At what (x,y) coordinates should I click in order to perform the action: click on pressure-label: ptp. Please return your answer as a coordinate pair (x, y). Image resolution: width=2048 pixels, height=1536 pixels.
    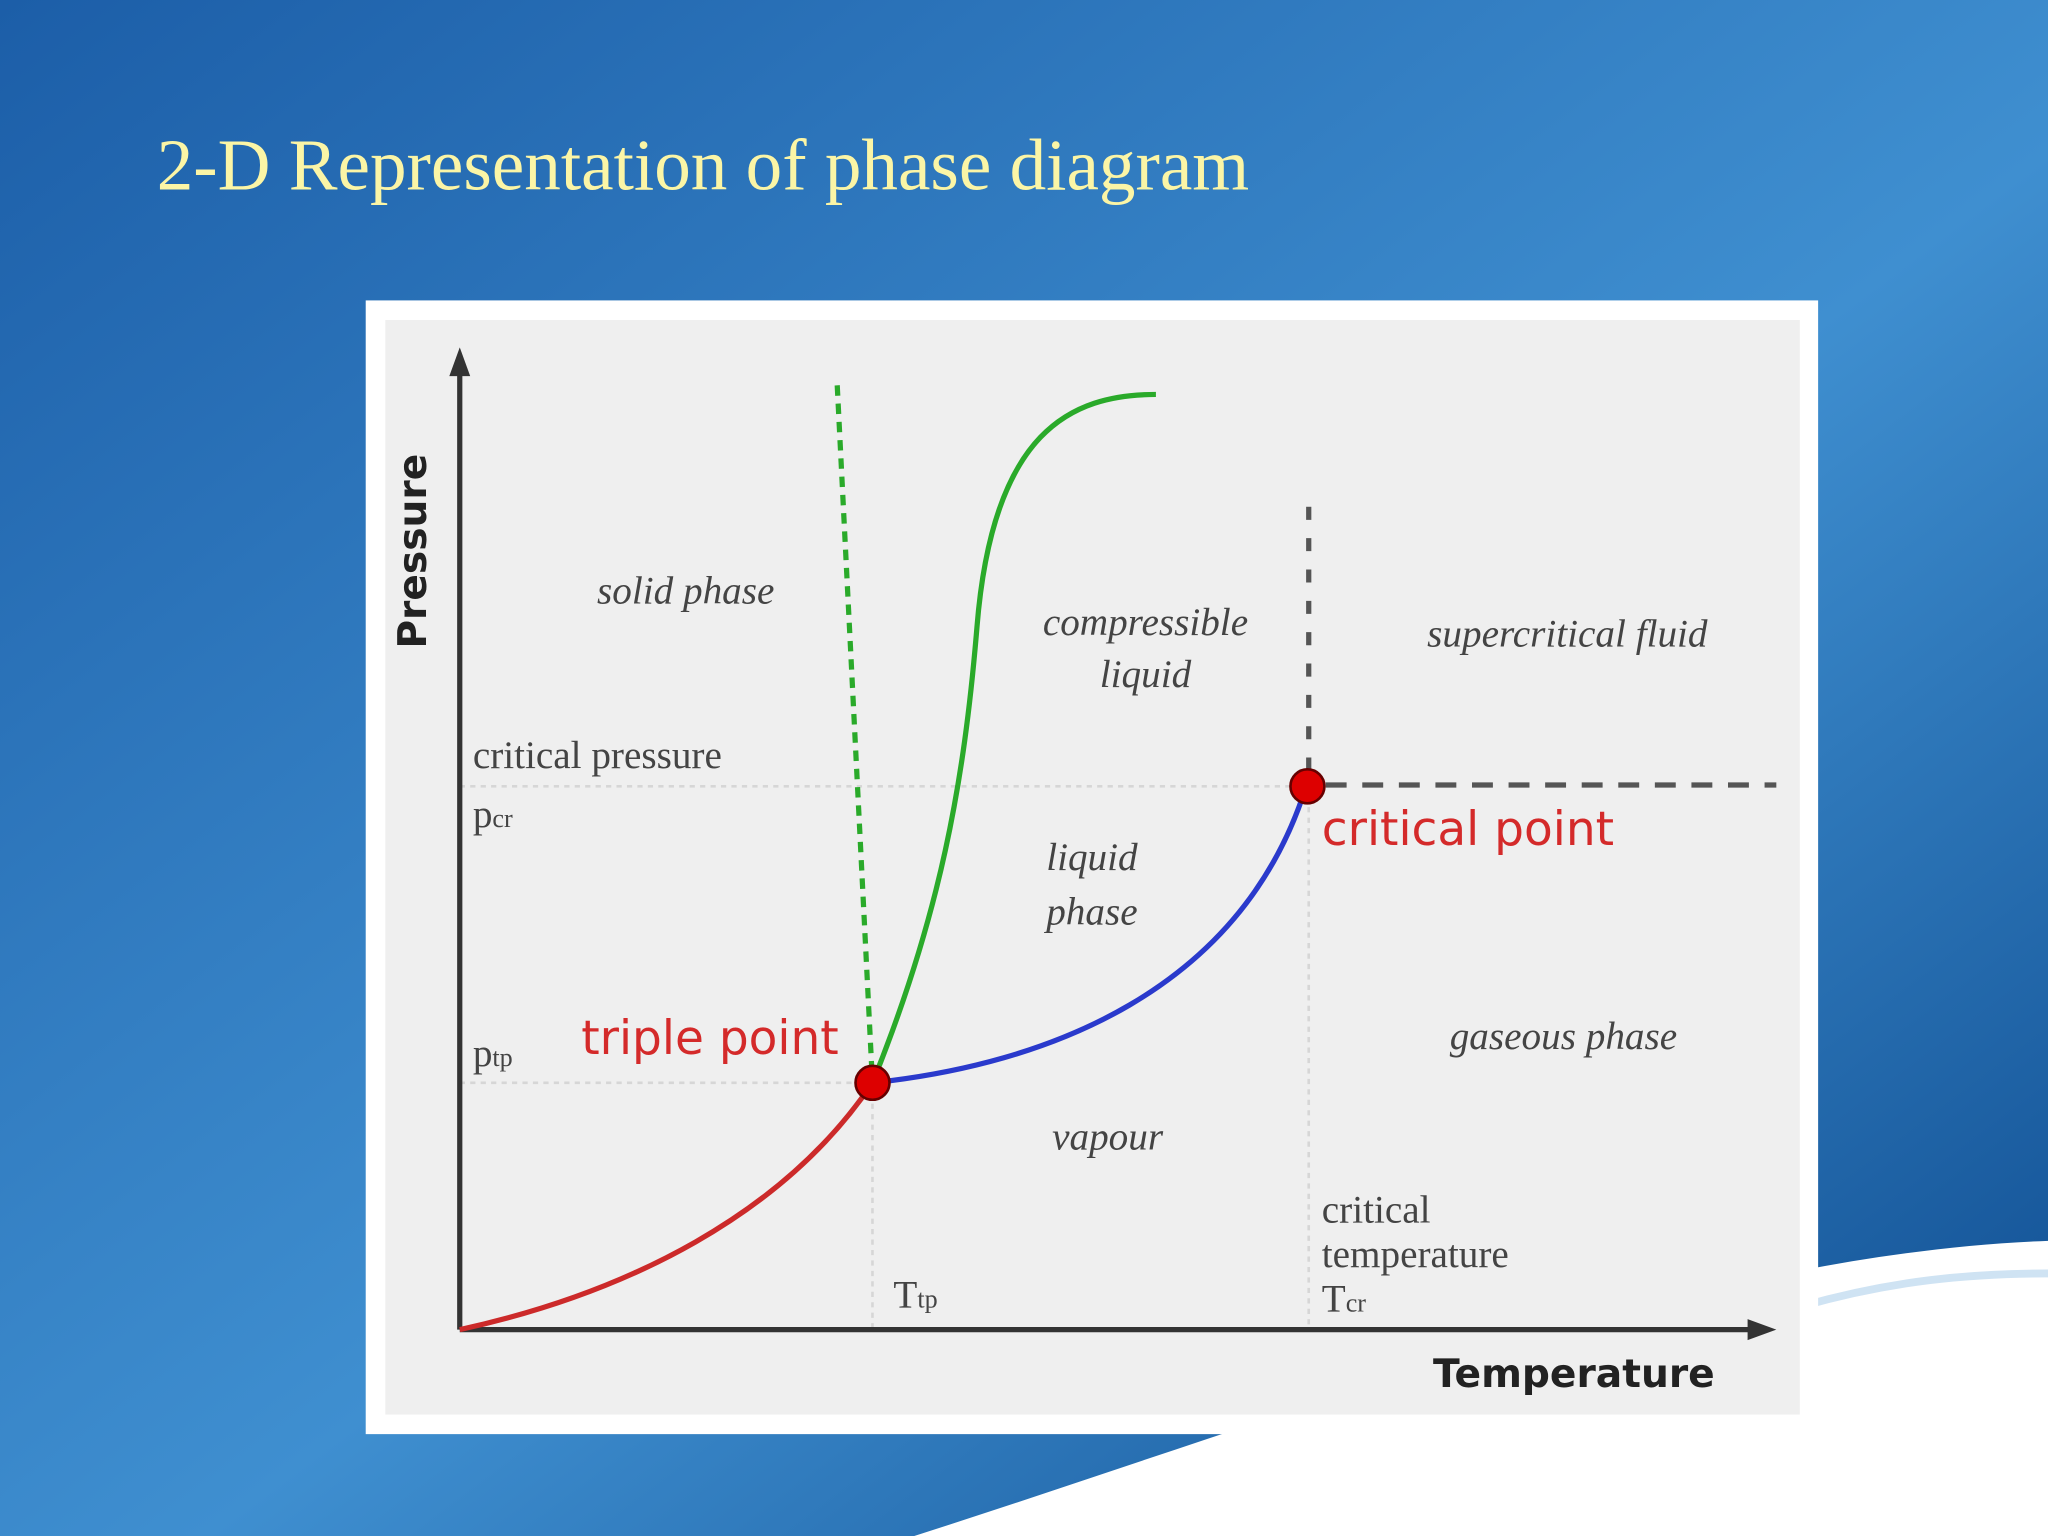
    Looking at the image, I should click on (493, 1053).